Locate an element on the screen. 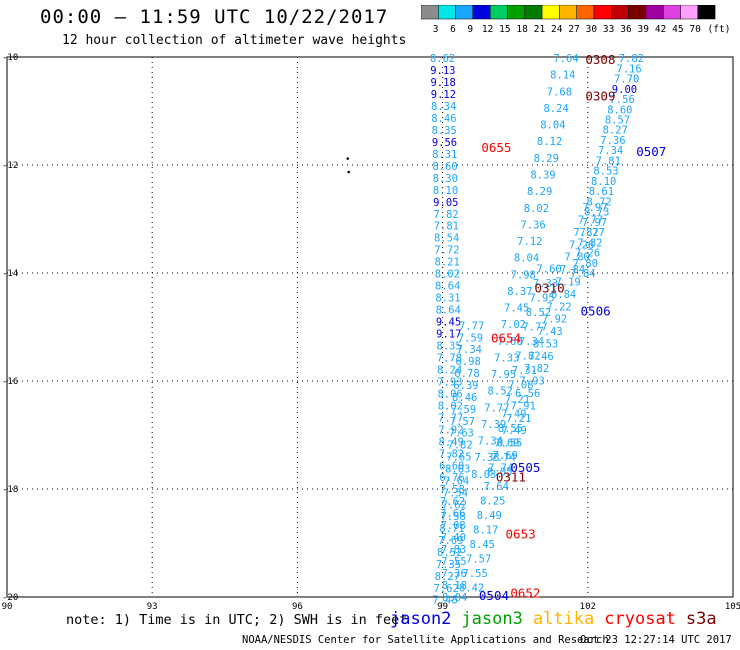  pass-time-label: 0308 is located at coordinates (600, 59).